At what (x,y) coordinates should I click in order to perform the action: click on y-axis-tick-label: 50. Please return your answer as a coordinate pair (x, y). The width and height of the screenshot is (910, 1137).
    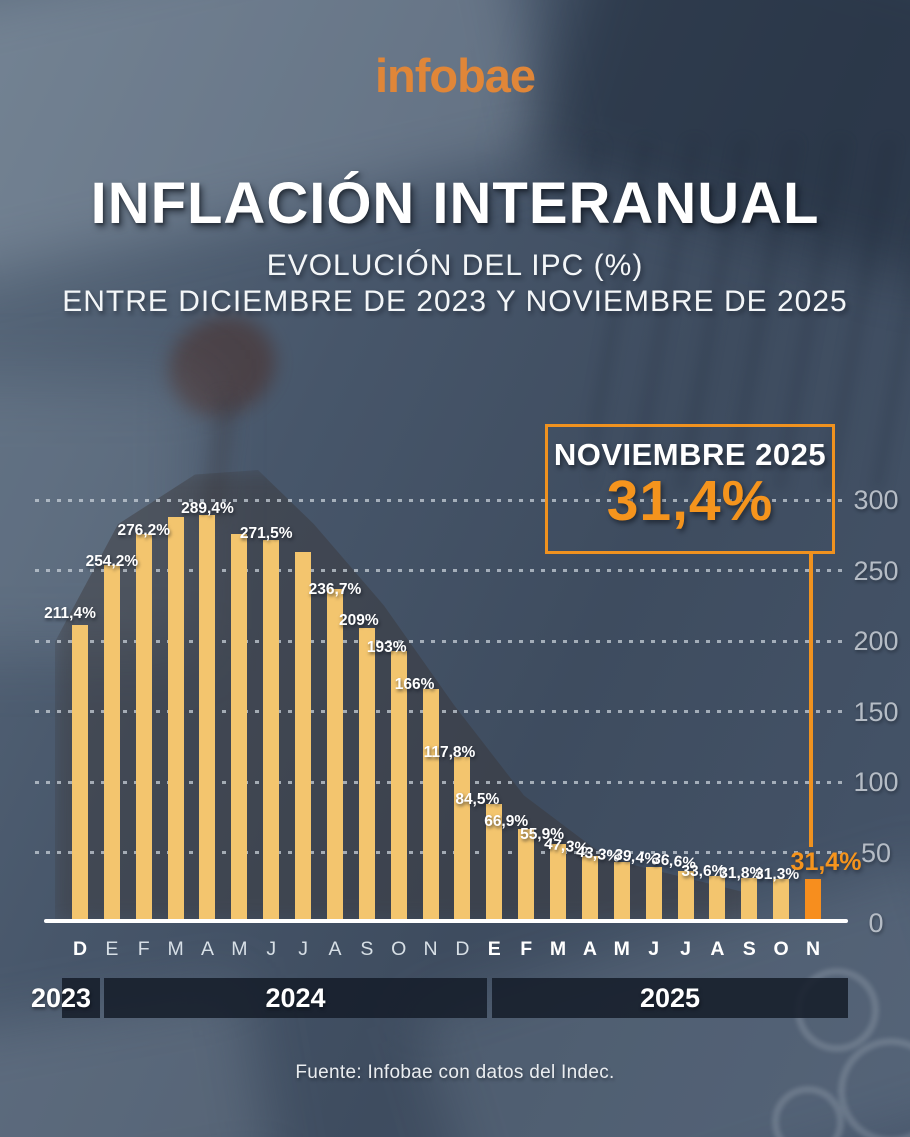
    Looking at the image, I should click on (876, 852).